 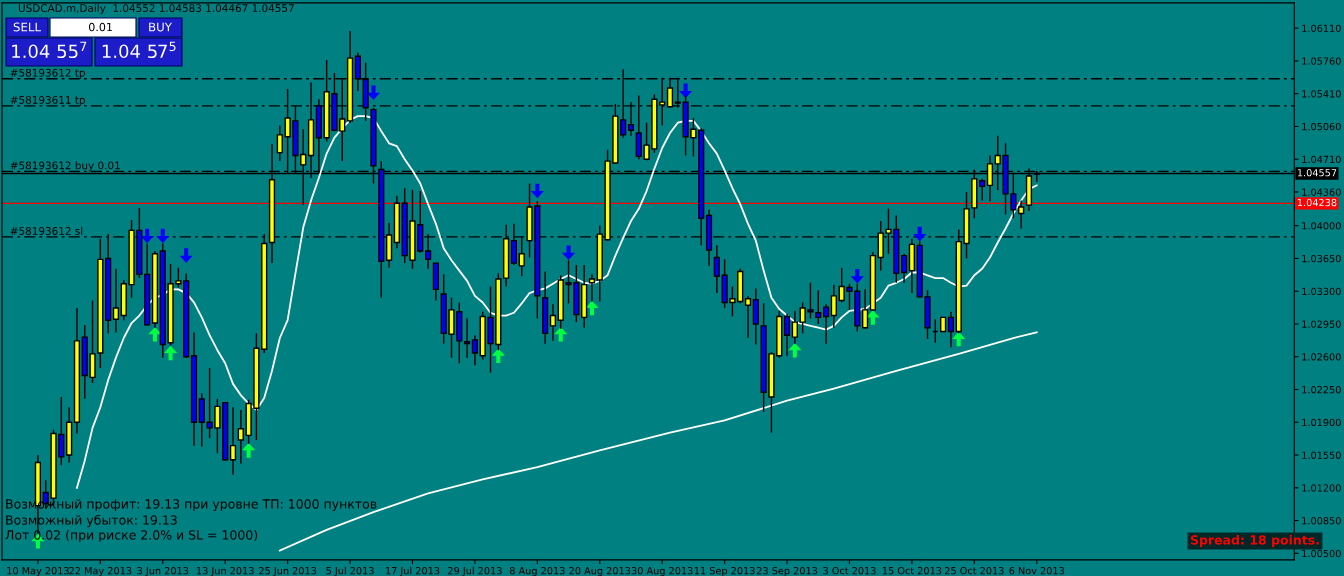 I want to click on y-tick-label: 1.00500, so click(x=1321, y=553).